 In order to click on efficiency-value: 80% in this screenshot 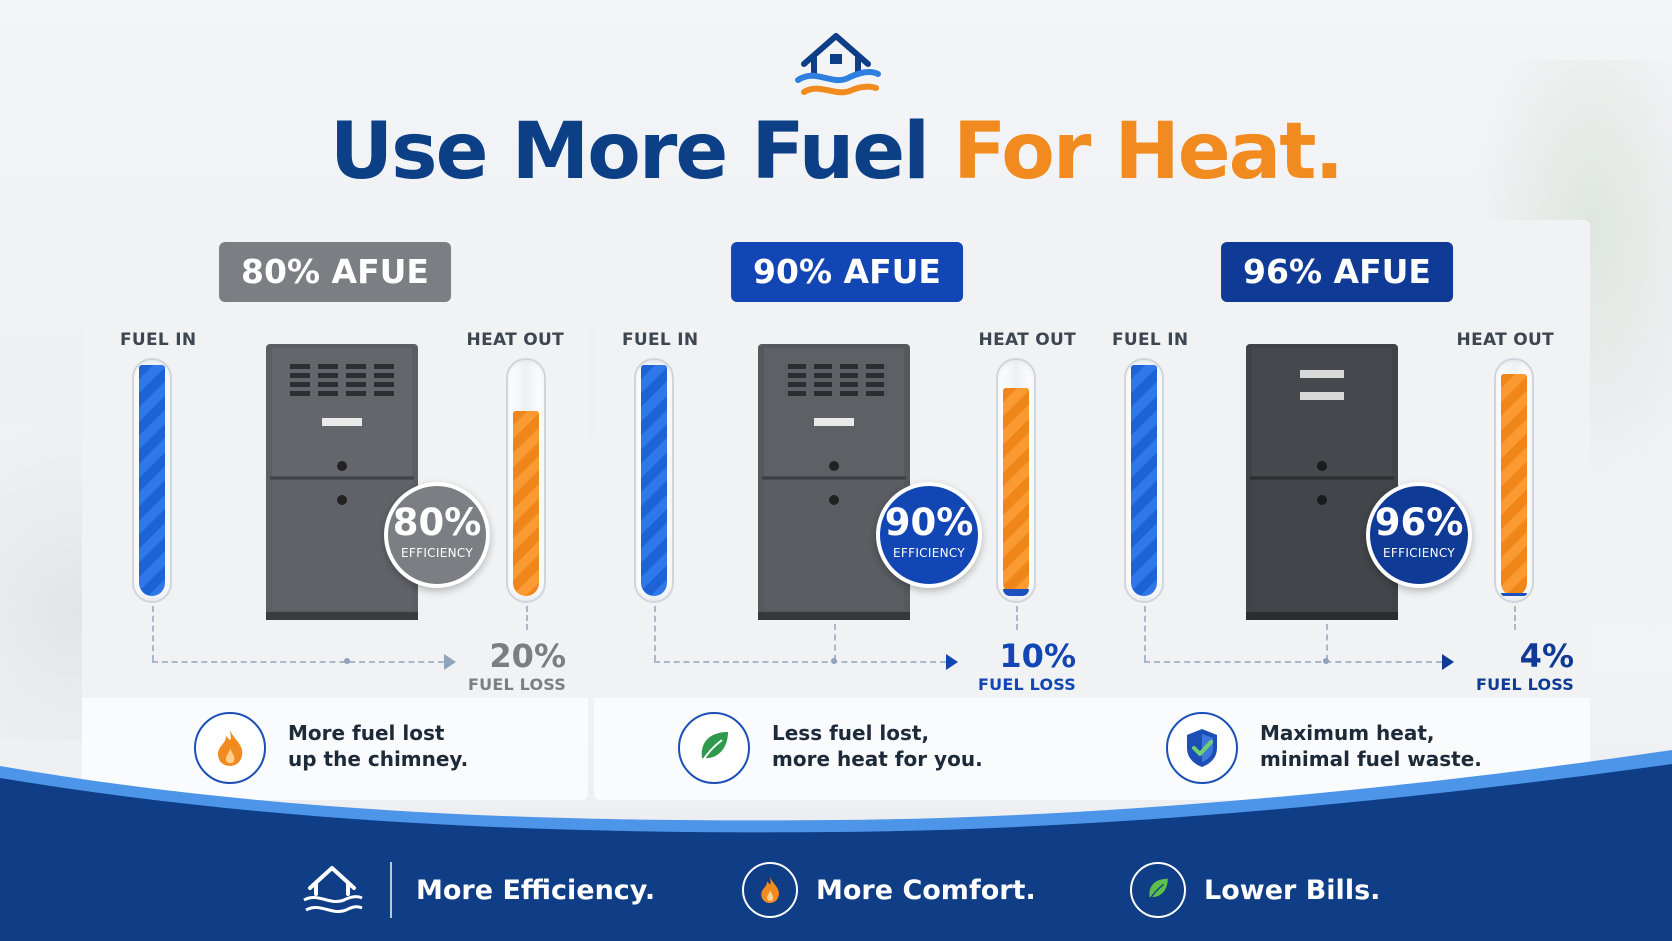, I will do `click(437, 522)`.